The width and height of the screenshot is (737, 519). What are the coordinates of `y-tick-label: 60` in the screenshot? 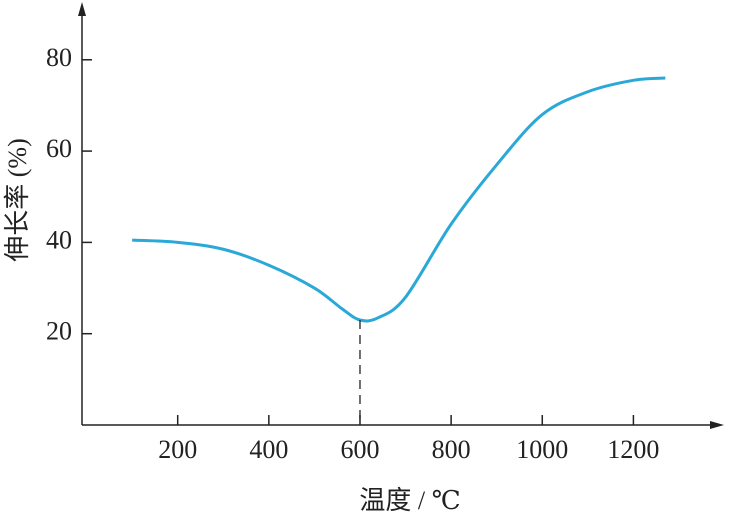 It's located at (59, 148).